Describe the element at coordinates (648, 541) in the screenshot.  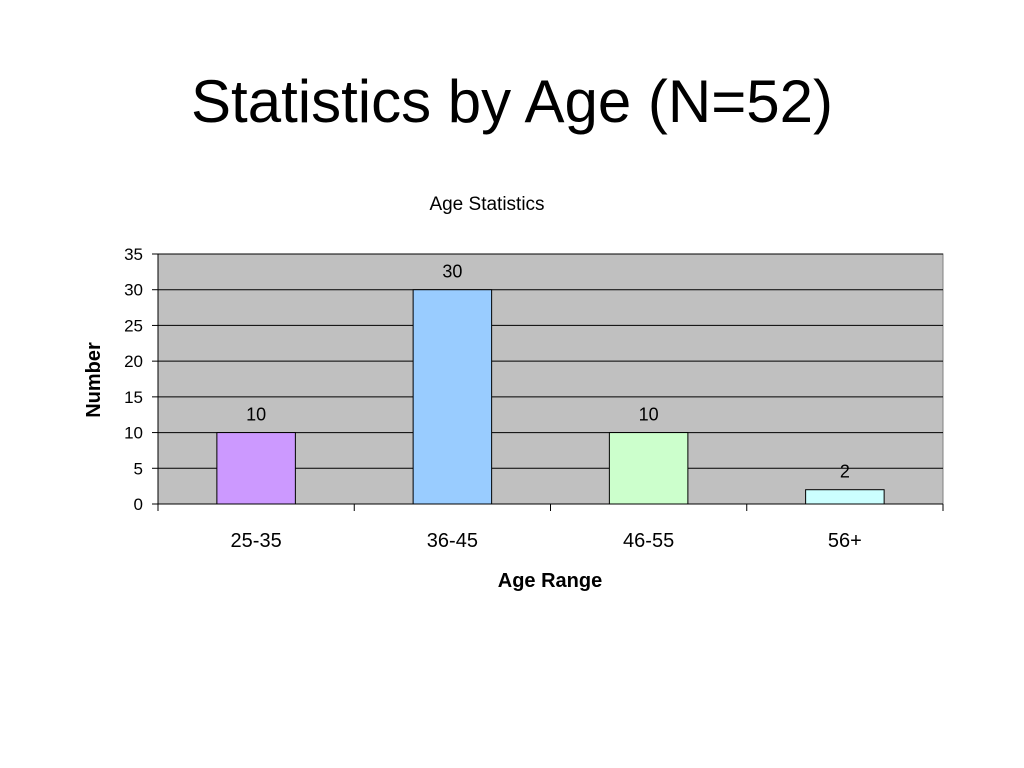
I see `x-tick-label: 46-55` at that location.